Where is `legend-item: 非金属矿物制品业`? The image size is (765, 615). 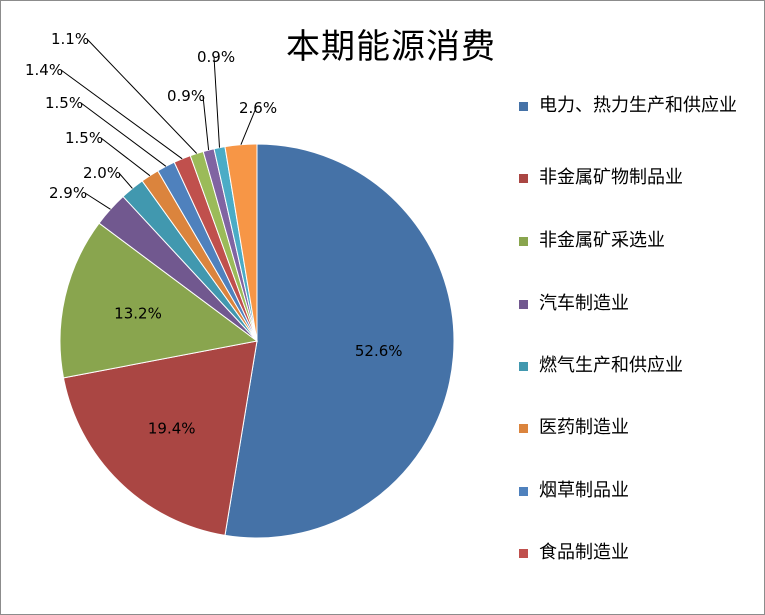
legend-item: 非金属矿物制品业 is located at coordinates (639, 178).